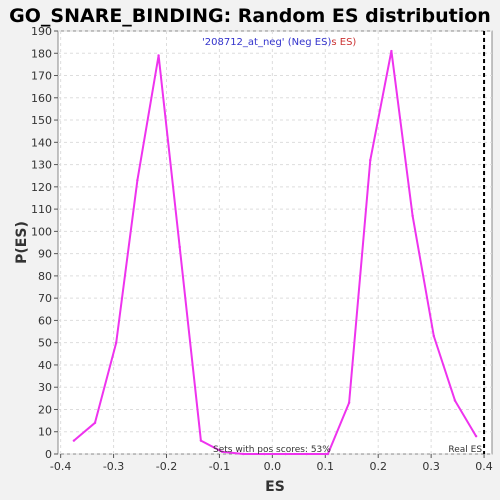 Image resolution: width=500 pixels, height=500 pixels. I want to click on y-tick-label: 180, so click(41, 53).